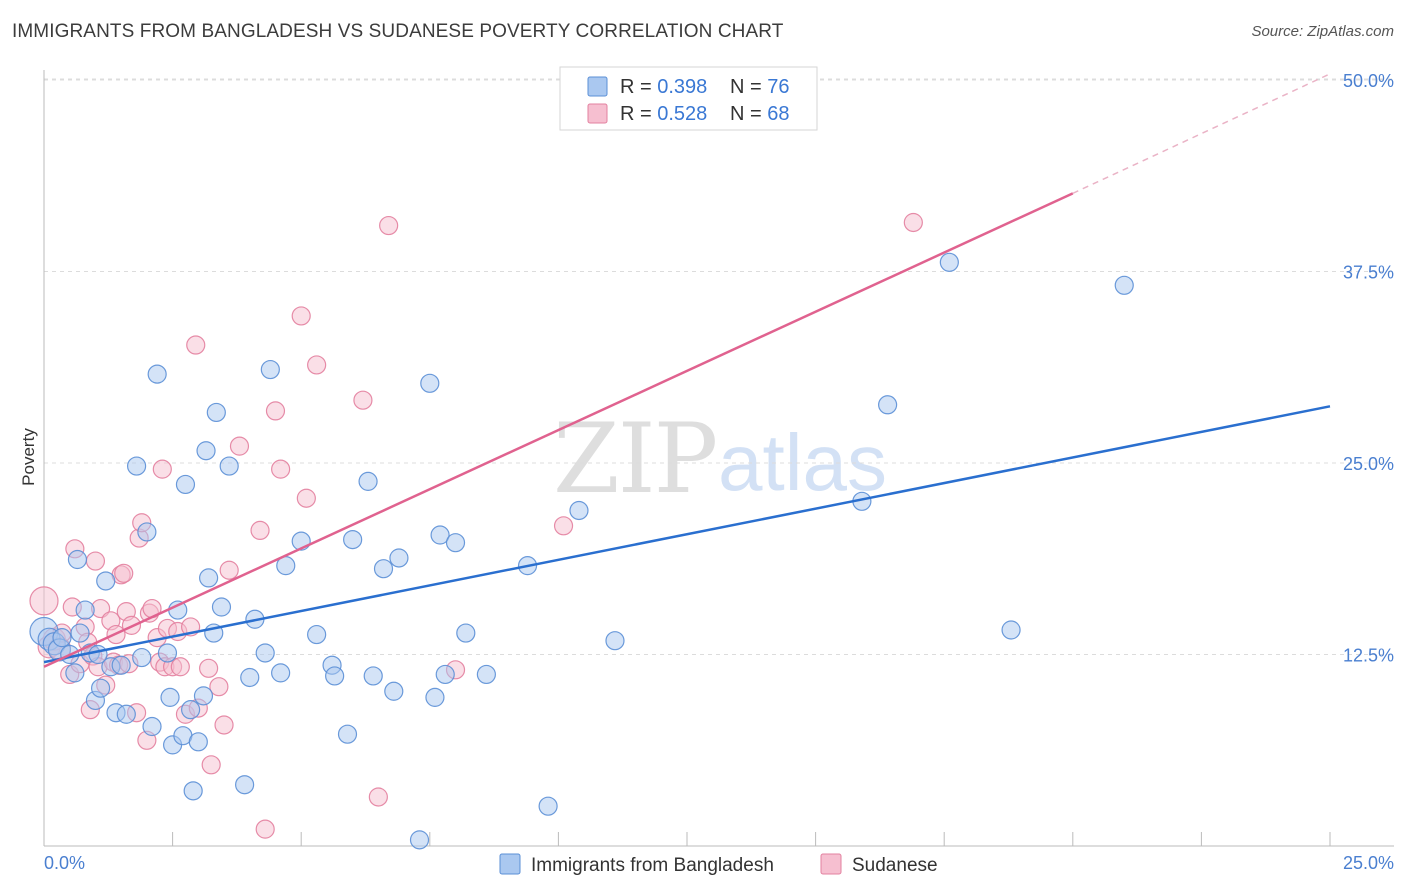 This screenshot has height=892, width=1406. I want to click on legend-swatch-blue, so click(597, 86).